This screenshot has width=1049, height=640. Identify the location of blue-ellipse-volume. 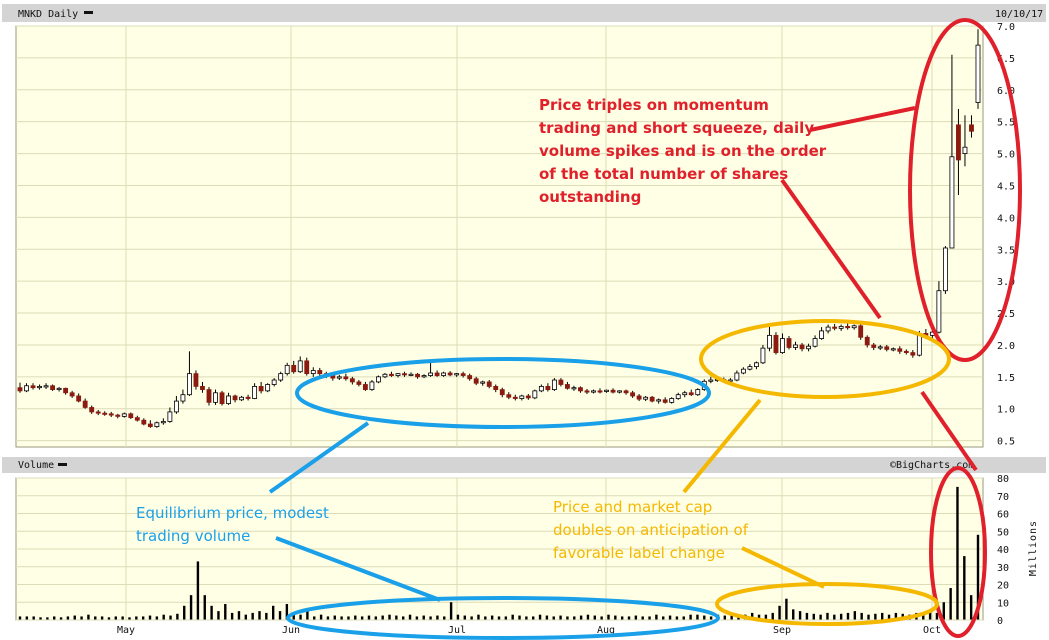
(503, 618).